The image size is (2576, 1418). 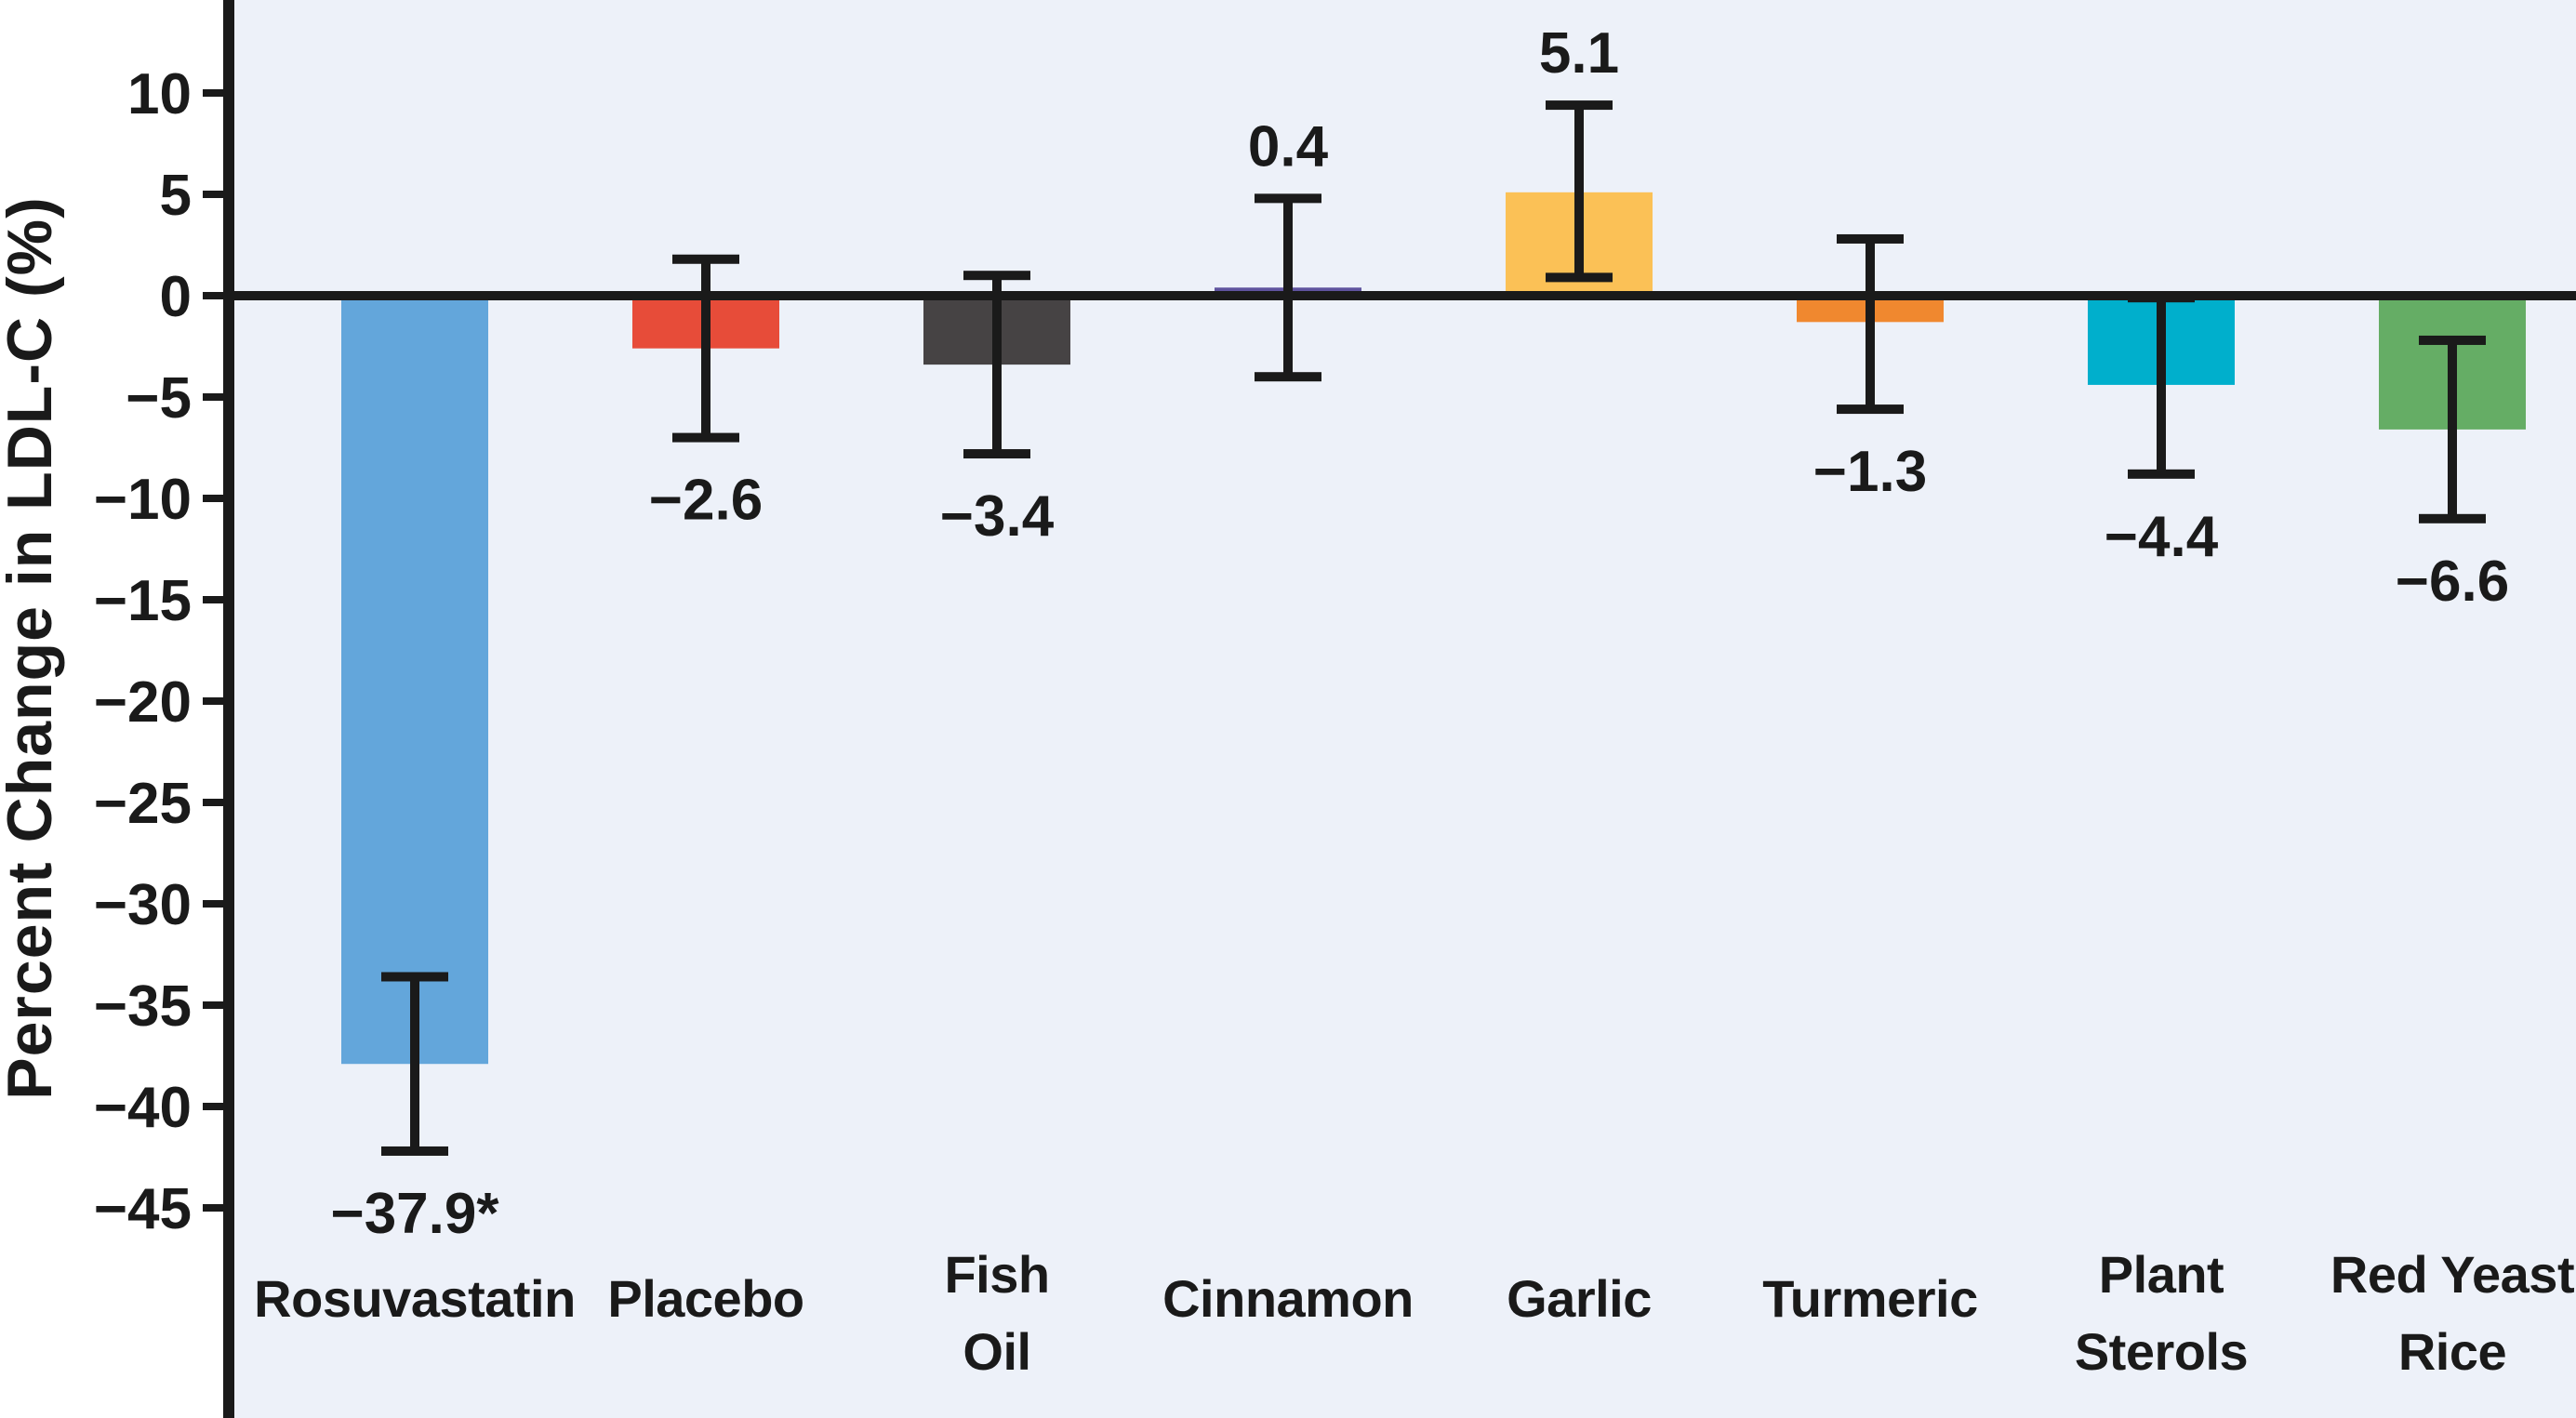 I want to click on y-tick-label: −35, so click(x=143, y=1006).